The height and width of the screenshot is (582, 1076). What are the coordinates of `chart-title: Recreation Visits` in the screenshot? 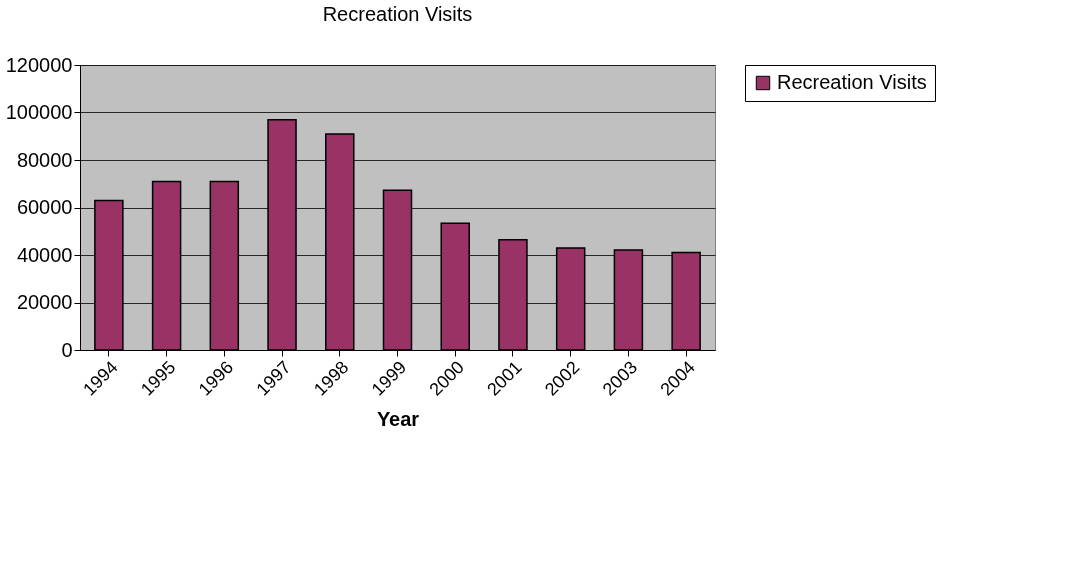 It's located at (397, 14).